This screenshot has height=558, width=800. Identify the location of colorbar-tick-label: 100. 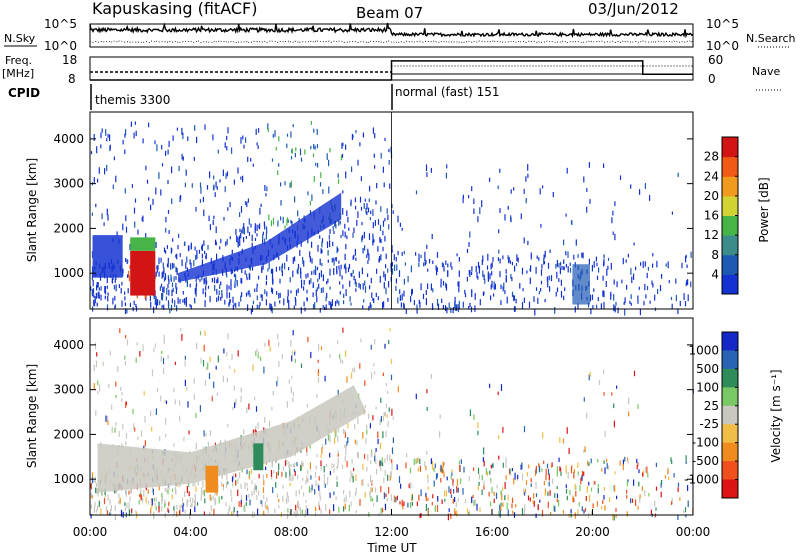
(707, 387).